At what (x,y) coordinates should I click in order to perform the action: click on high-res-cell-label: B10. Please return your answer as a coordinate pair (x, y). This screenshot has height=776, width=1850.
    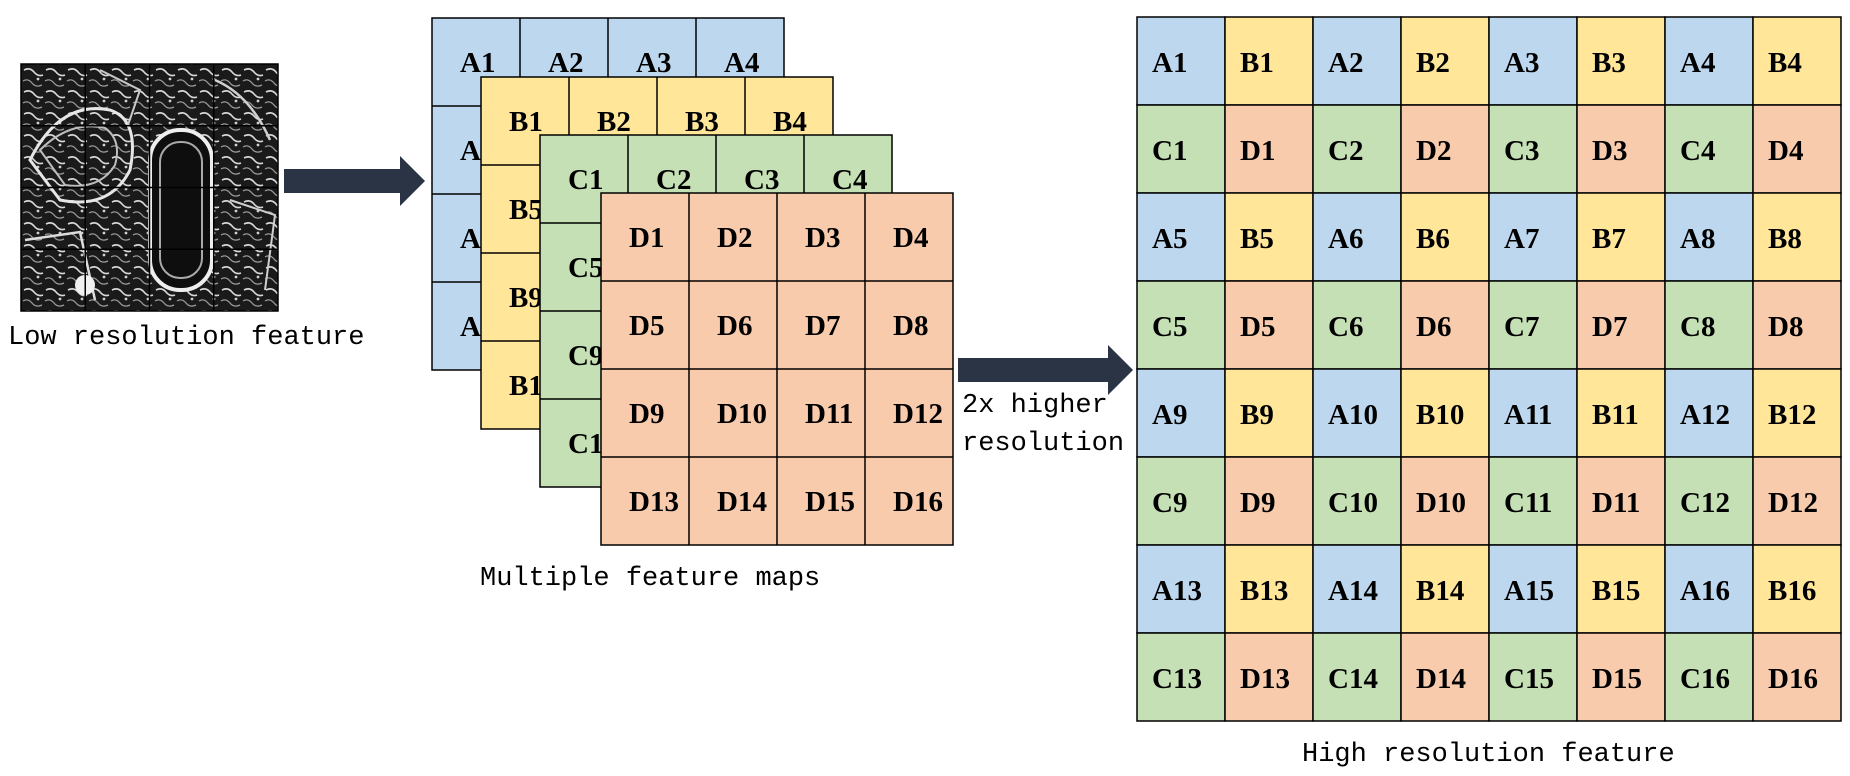
    Looking at the image, I should click on (1440, 415).